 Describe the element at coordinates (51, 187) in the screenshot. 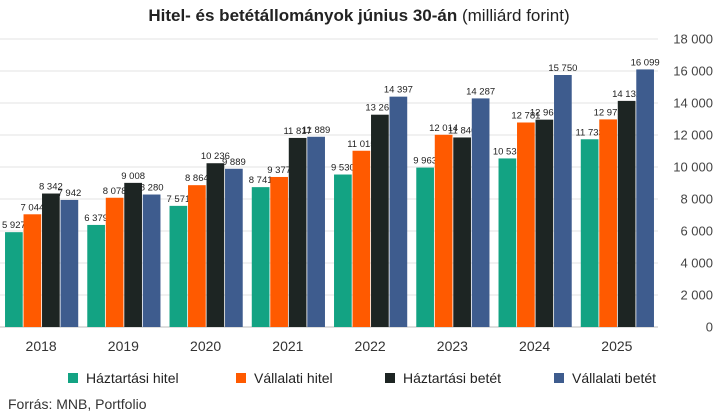

I see `data-label: 8 342` at that location.